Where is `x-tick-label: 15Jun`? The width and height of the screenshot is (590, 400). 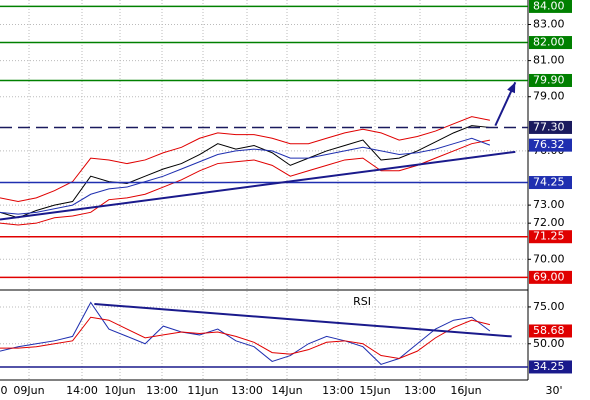
x-tick-label: 15Jun is located at coordinates (374, 390).